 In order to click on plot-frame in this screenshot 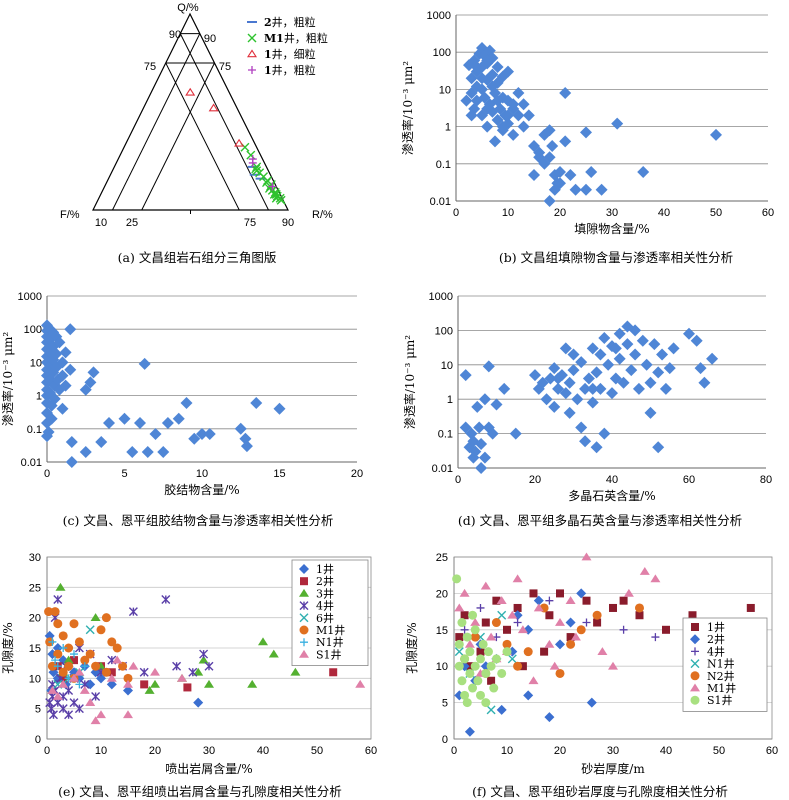, I will do `click(209, 648)`.